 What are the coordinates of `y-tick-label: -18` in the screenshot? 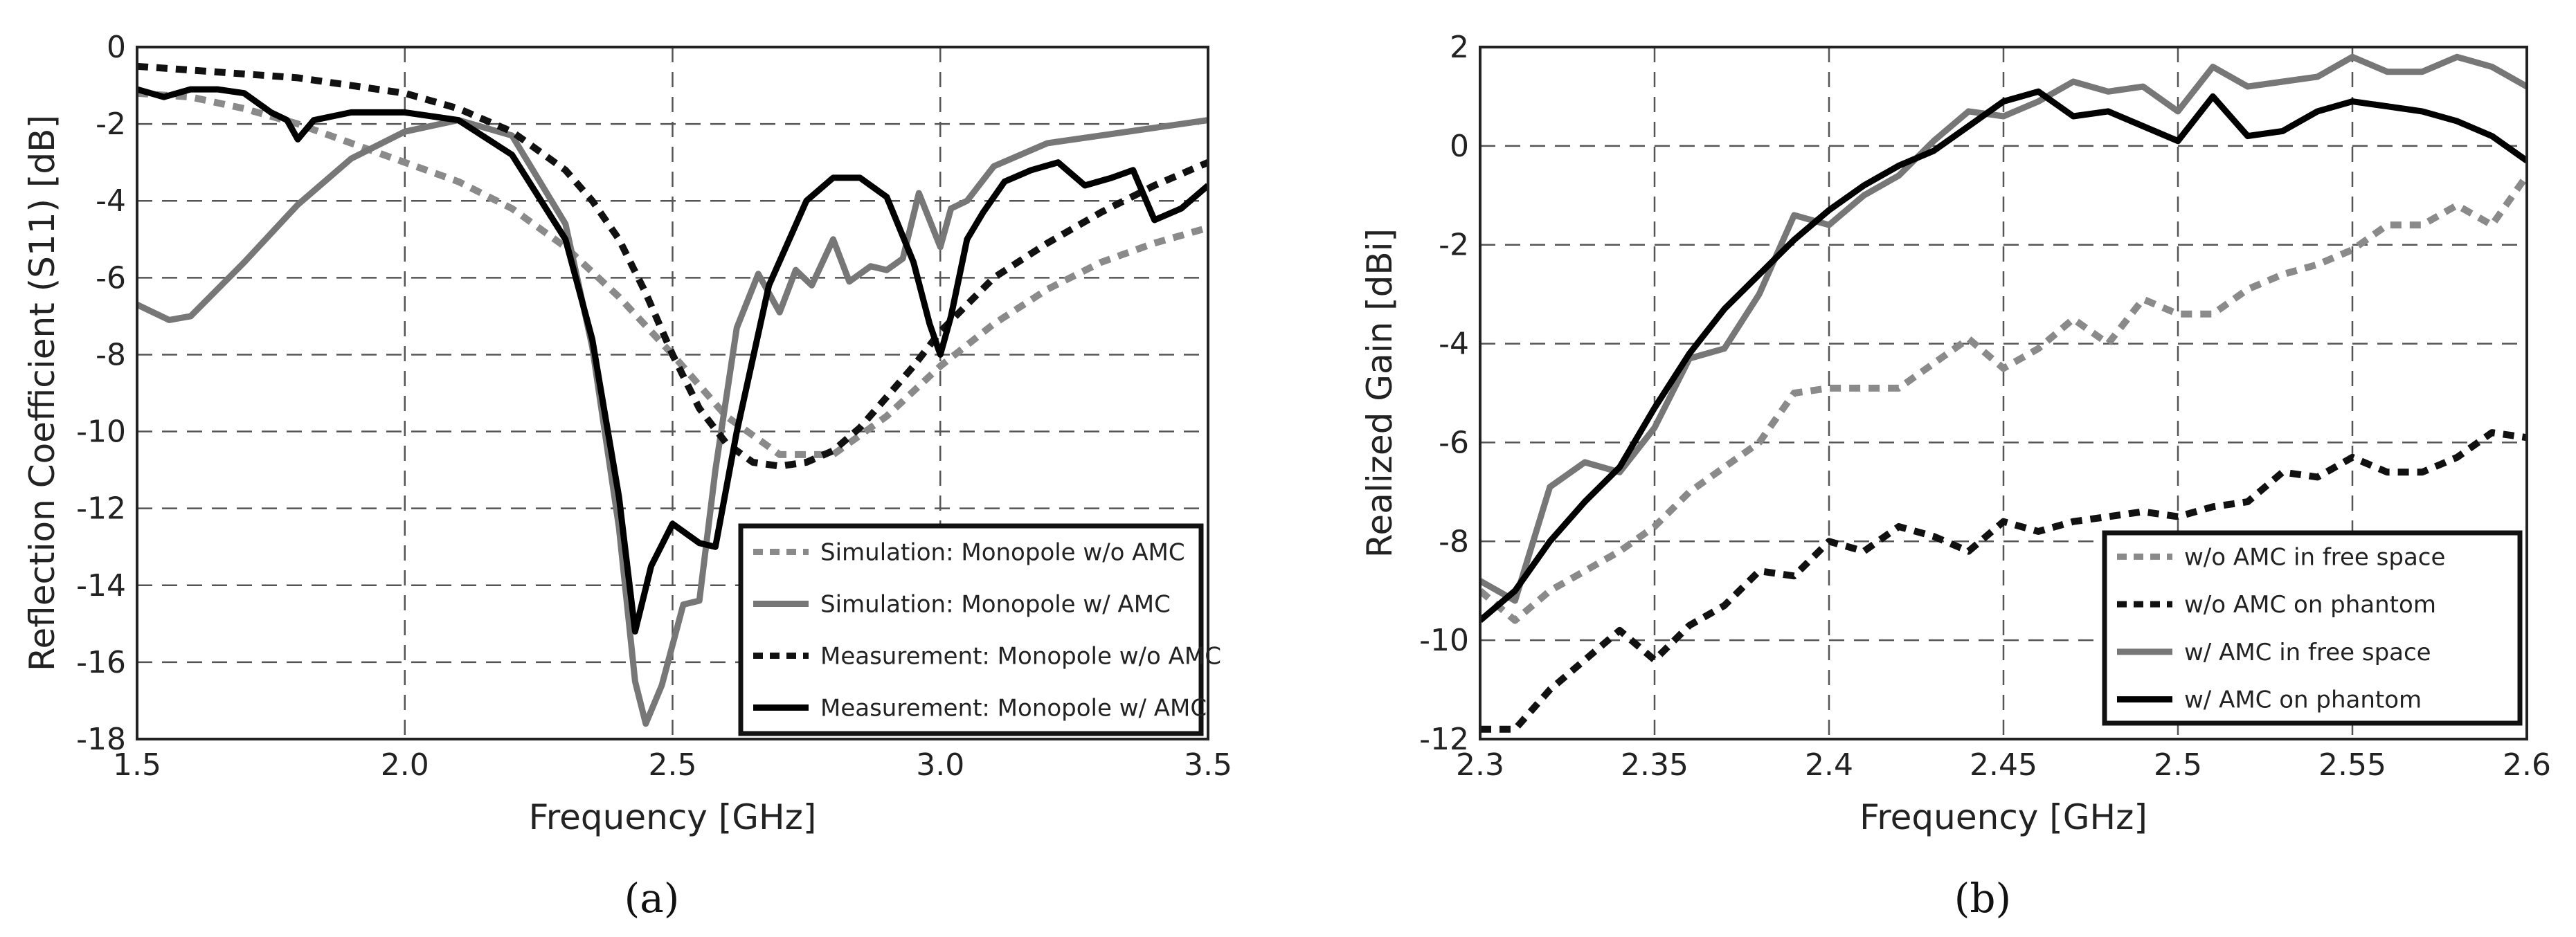 It's located at (101, 739).